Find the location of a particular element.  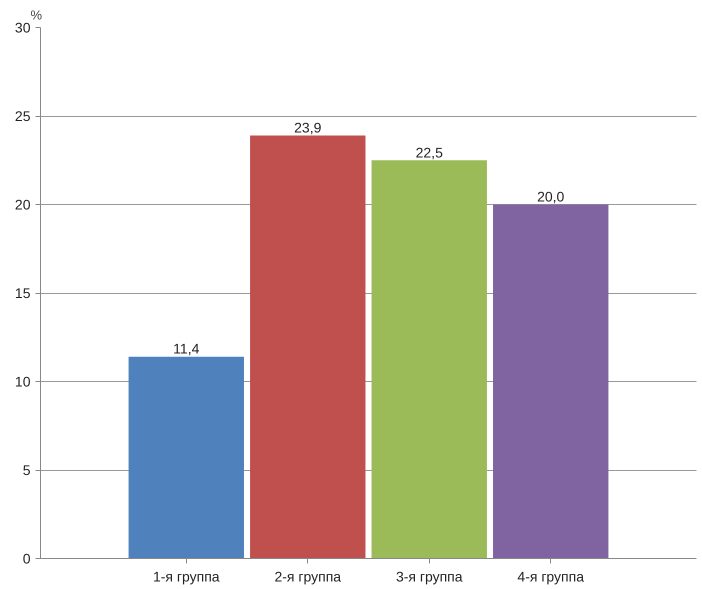

y-tick-label: 5 is located at coordinates (26, 470).